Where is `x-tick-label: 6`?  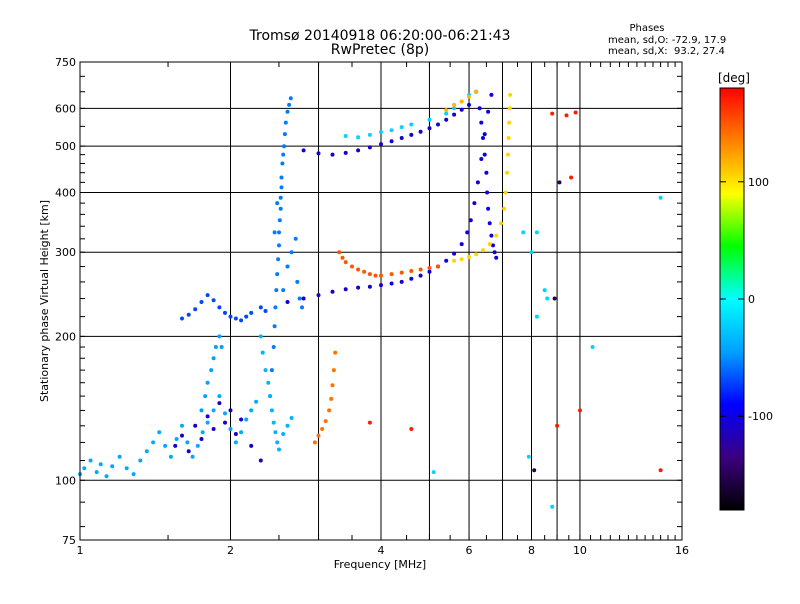
x-tick-label: 6 is located at coordinates (469, 550).